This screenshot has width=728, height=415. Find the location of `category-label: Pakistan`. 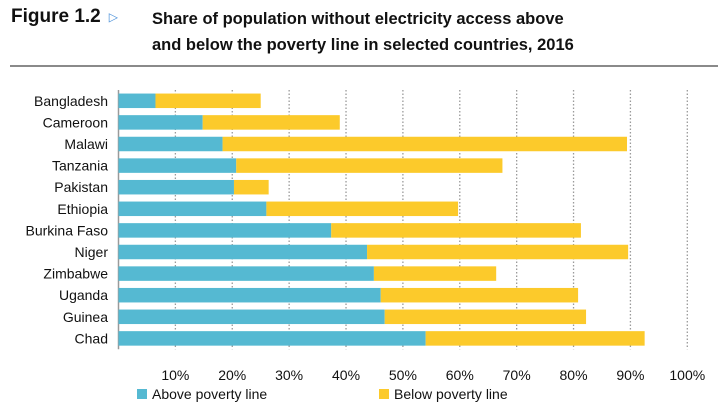

category-label: Pakistan is located at coordinates (81, 187).